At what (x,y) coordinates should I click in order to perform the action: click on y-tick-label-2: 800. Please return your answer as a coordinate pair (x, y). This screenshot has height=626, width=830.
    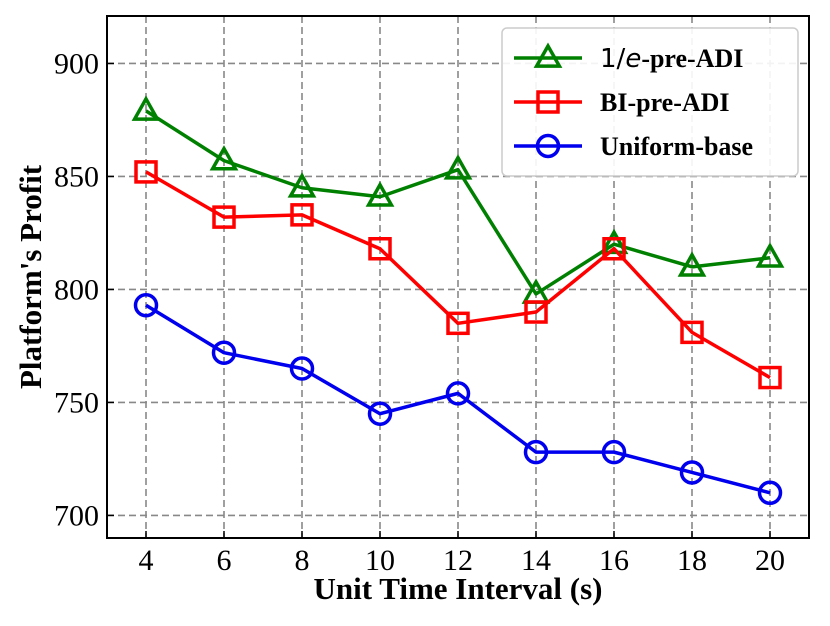
    Looking at the image, I should click on (76, 289).